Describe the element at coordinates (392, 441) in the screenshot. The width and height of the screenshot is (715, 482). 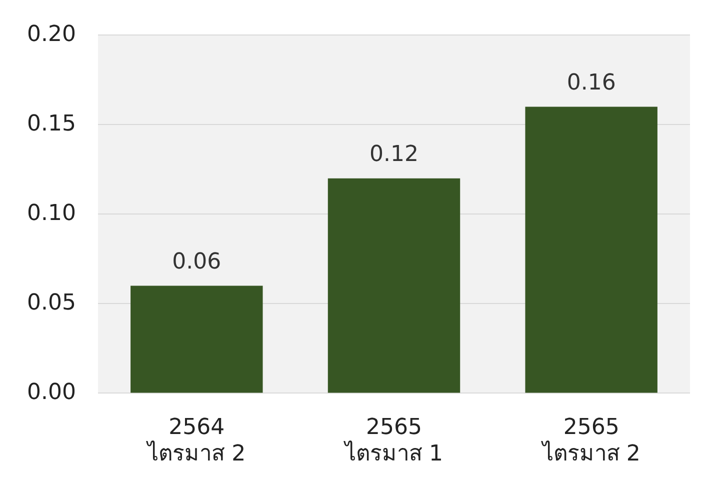
I see `x-tick-label: 2565 ไตรมาส 1` at that location.